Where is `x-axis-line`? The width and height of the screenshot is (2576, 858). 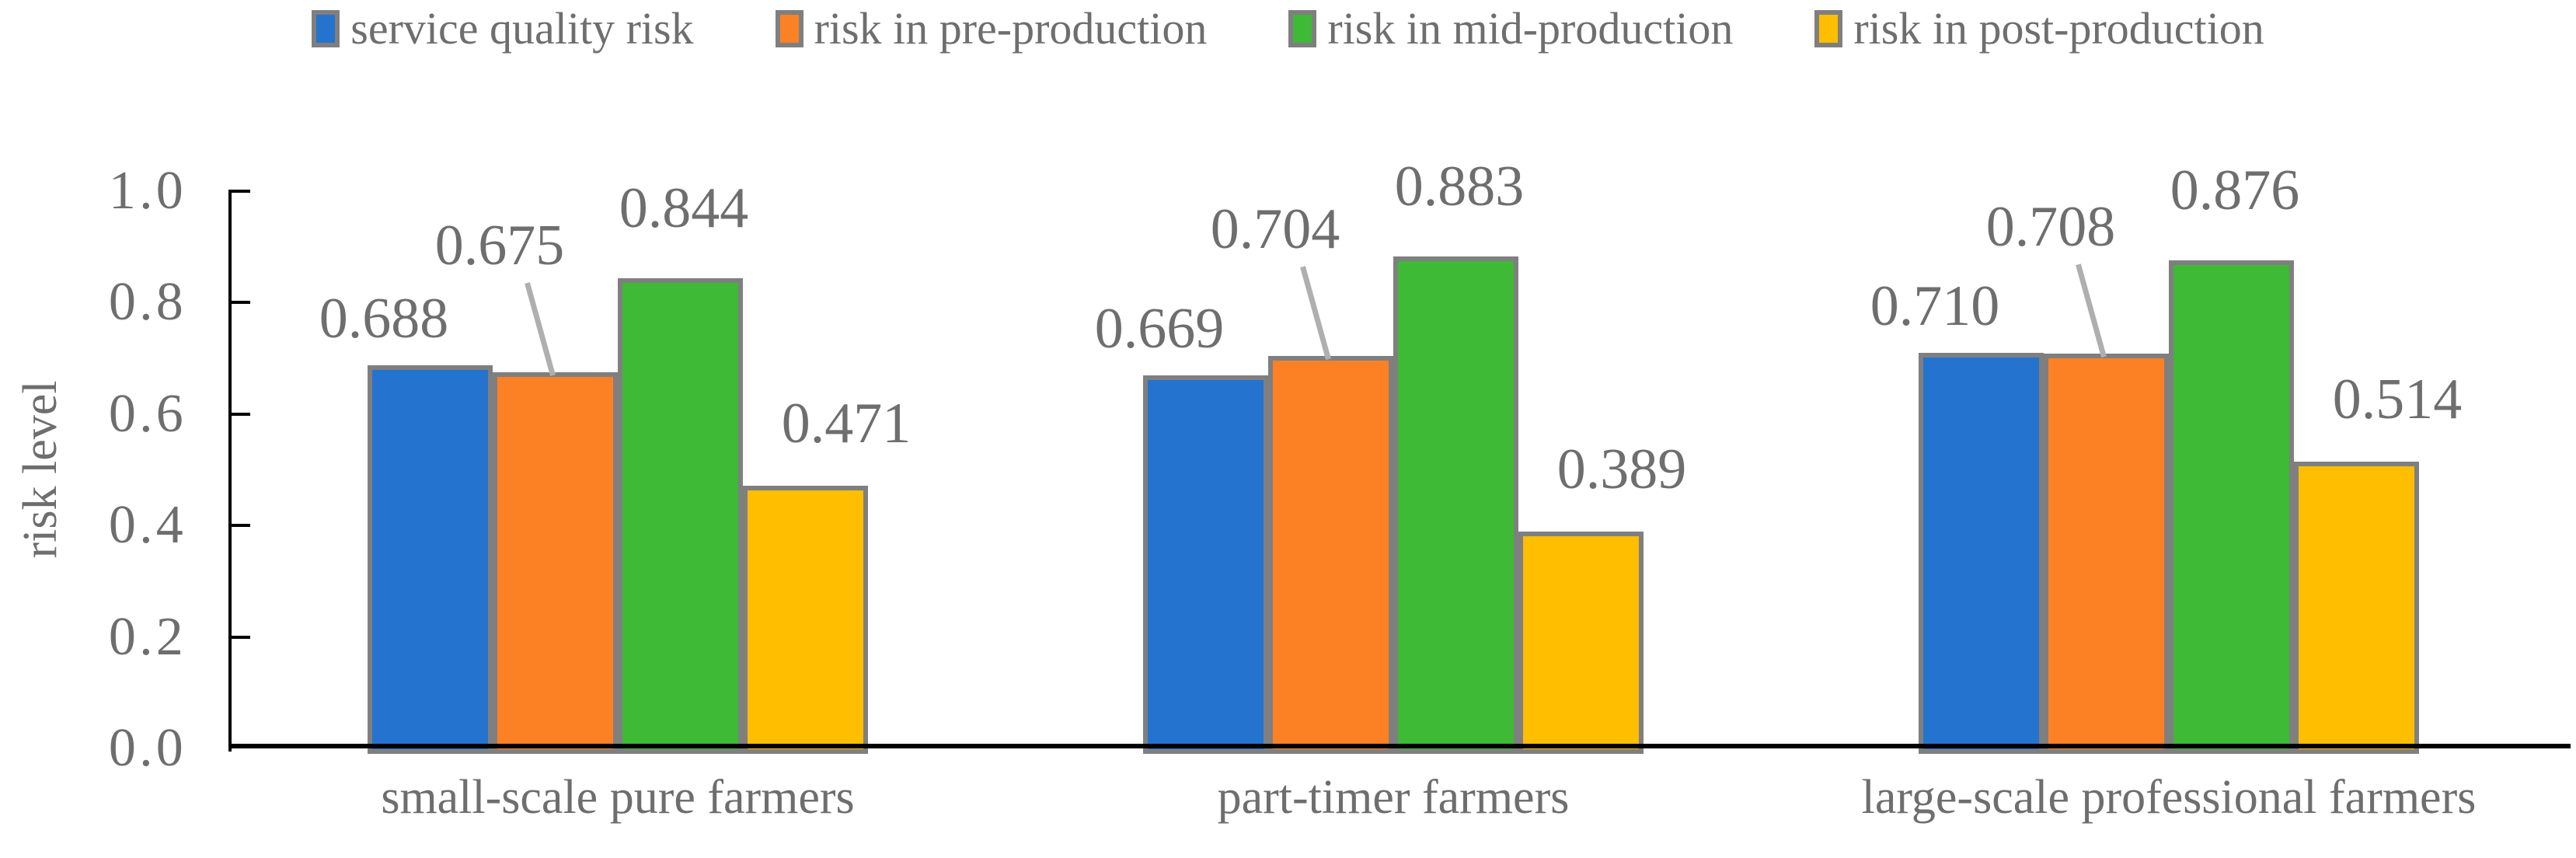
x-axis-line is located at coordinates (1399, 746).